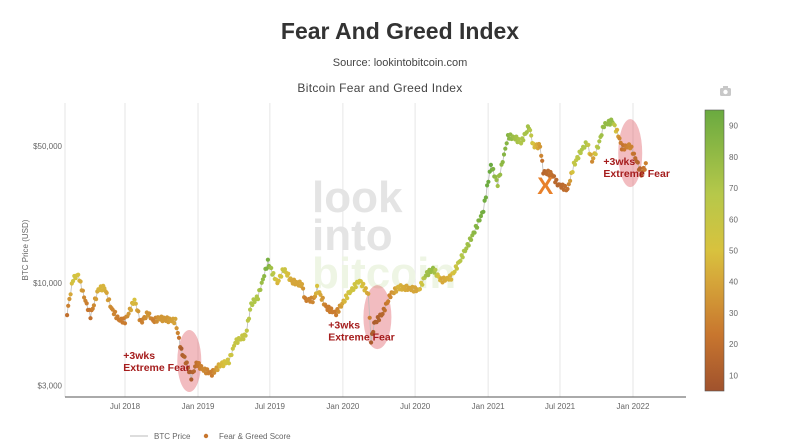 The height and width of the screenshot is (448, 800). What do you see at coordinates (633, 406) in the screenshot?
I see `x-tick-label: Jan 2022` at bounding box center [633, 406].